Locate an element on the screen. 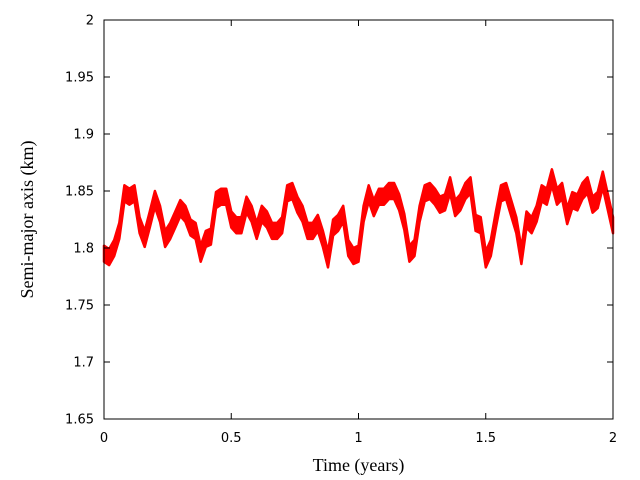  x-tick-label: 1.5 is located at coordinates (485, 438).